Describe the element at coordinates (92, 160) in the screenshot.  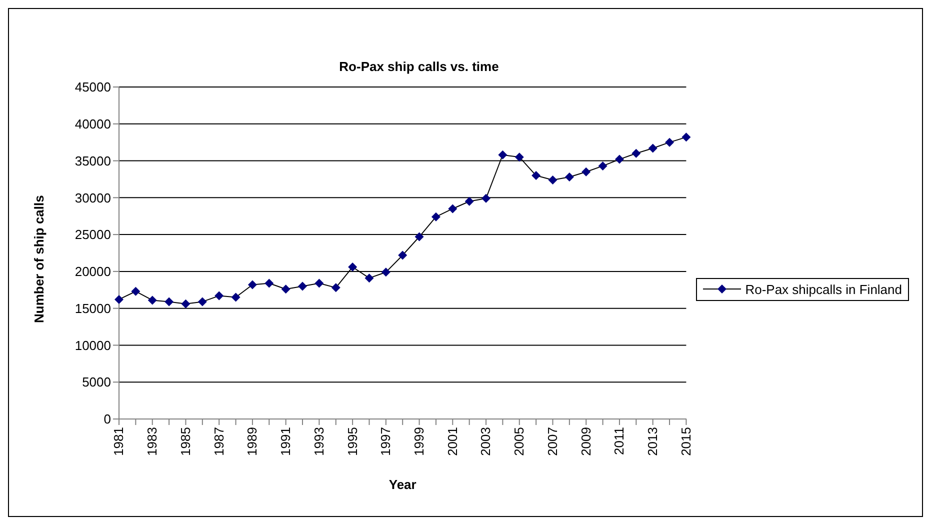
I see `y-tick-label: 35000` at that location.